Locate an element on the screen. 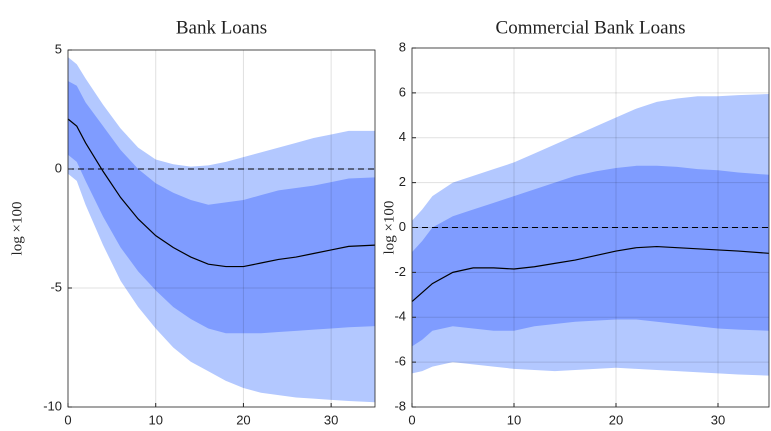  chart-title: Bank Loans is located at coordinates (221, 27).